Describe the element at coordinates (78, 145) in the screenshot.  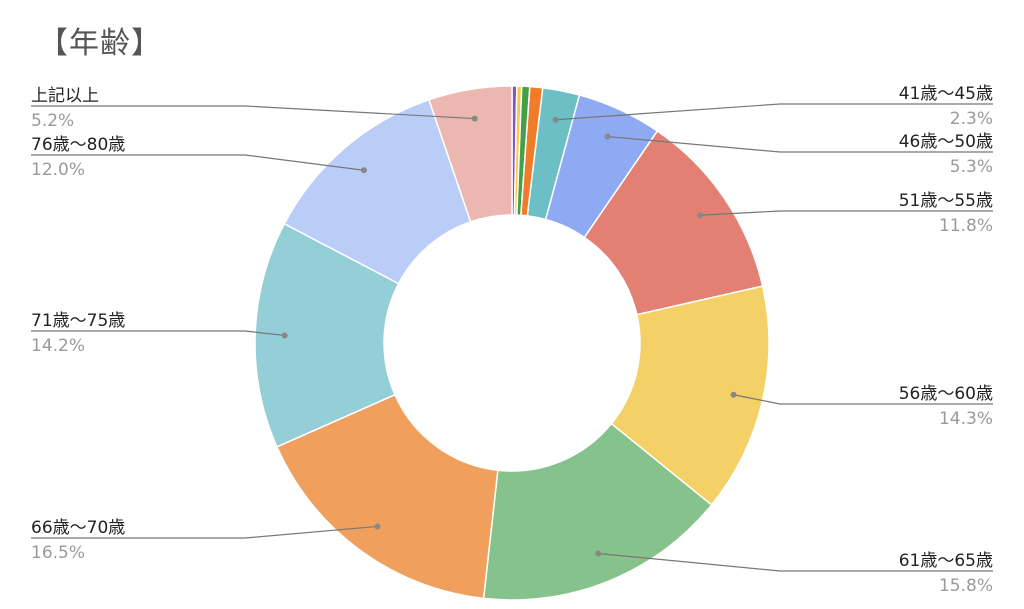
I see `slice-label: 76歳〜80歳` at that location.